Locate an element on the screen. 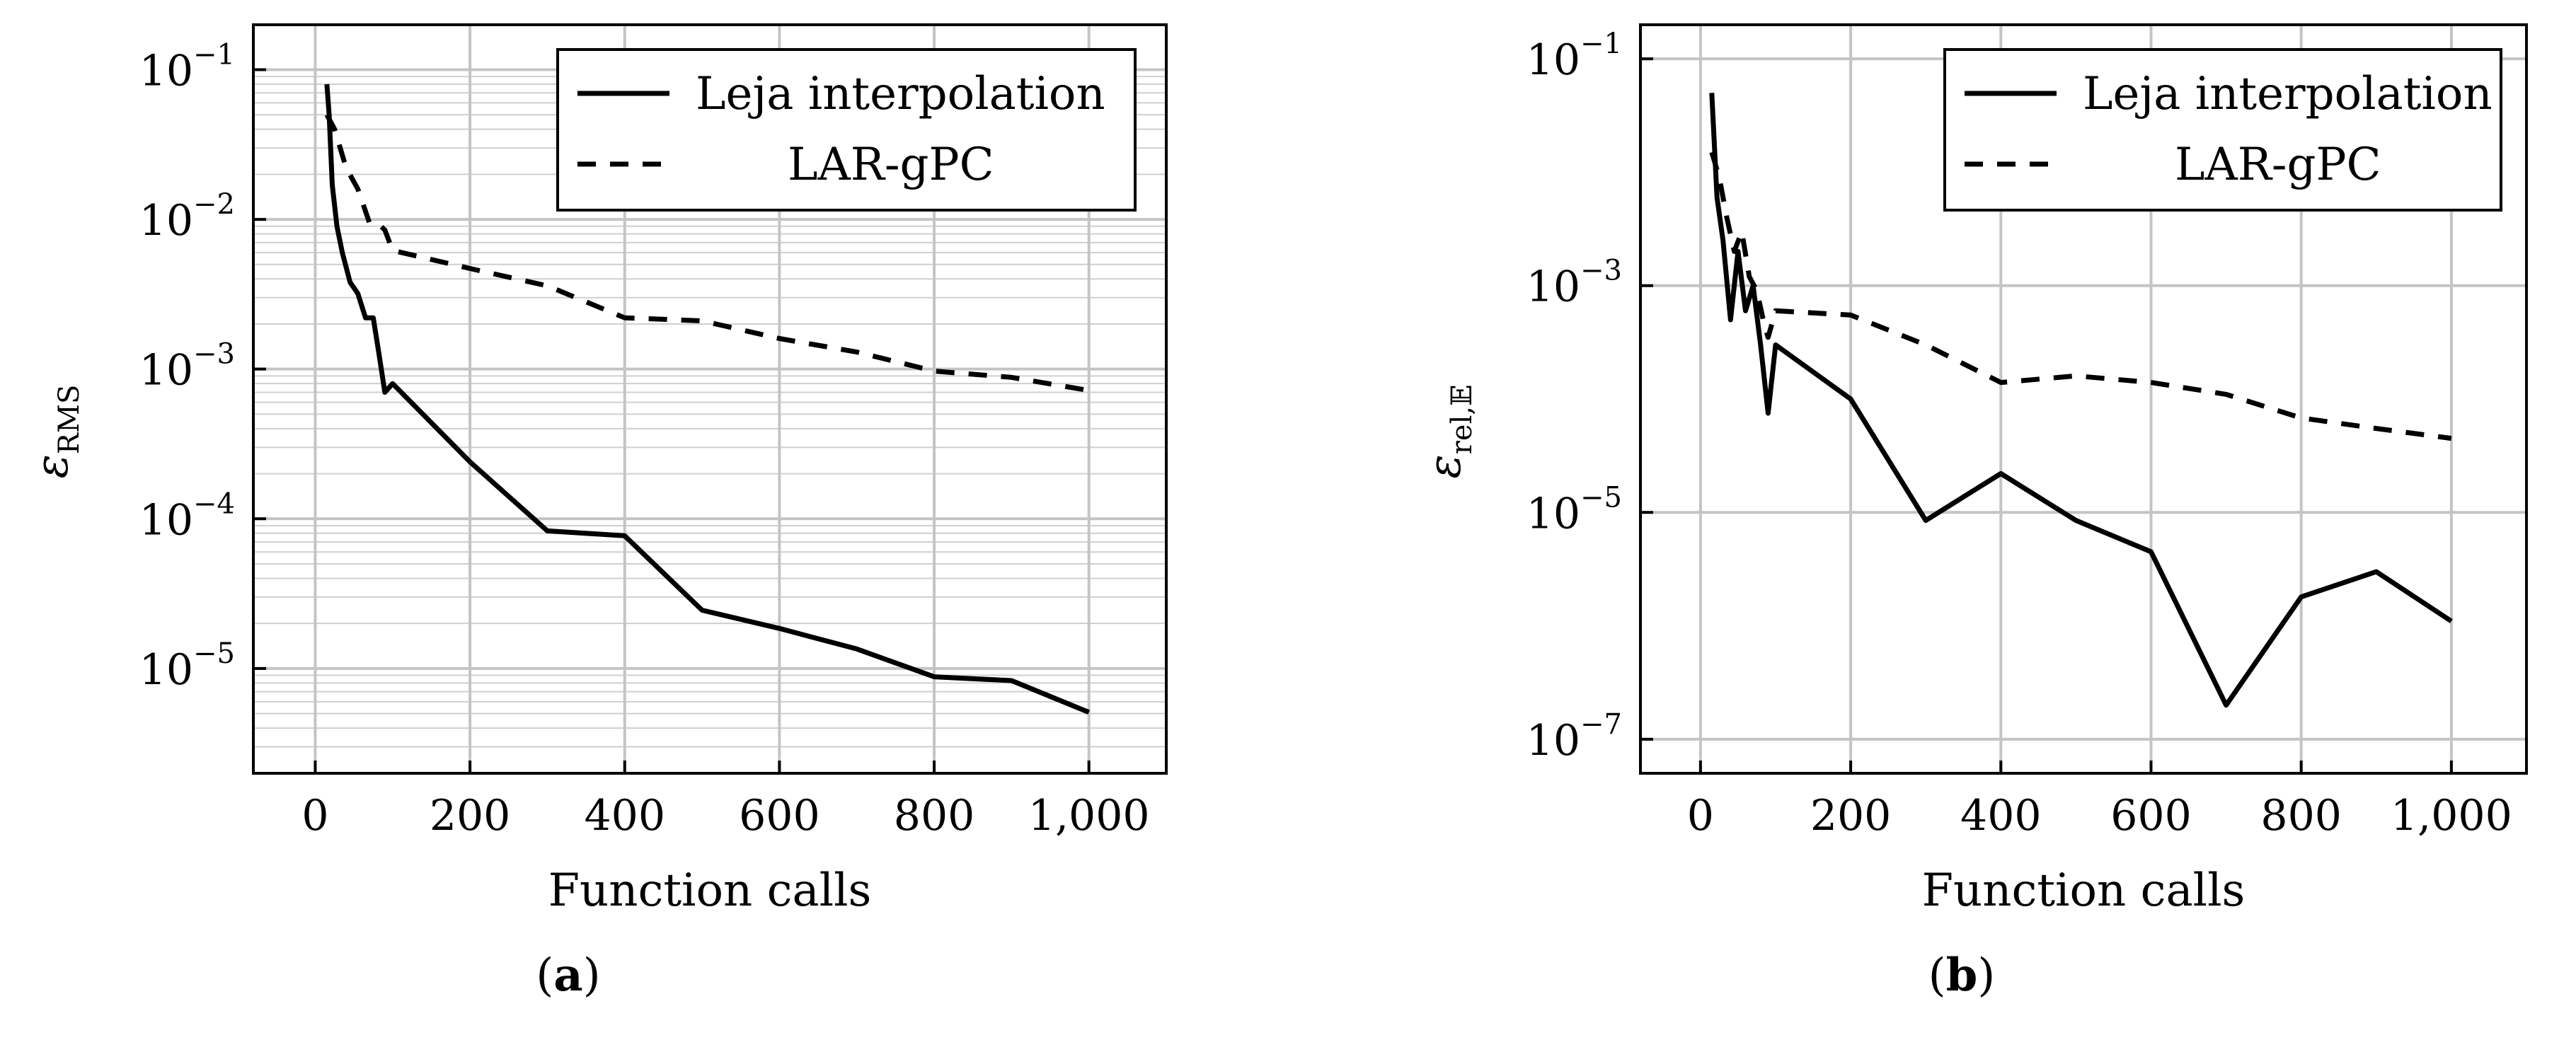  panel-caption: (a) is located at coordinates (568, 976).